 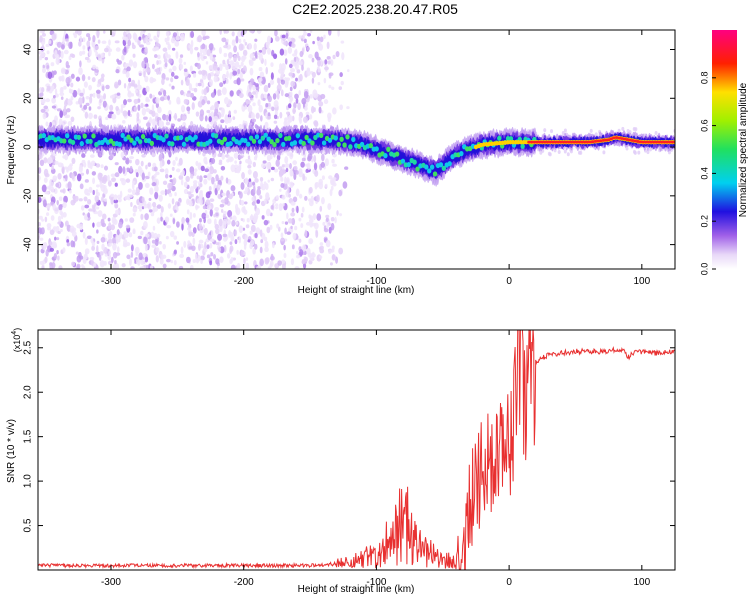 What do you see at coordinates (356, 155) in the screenshot?
I see `spectrogram-ridge` at bounding box center [356, 155].